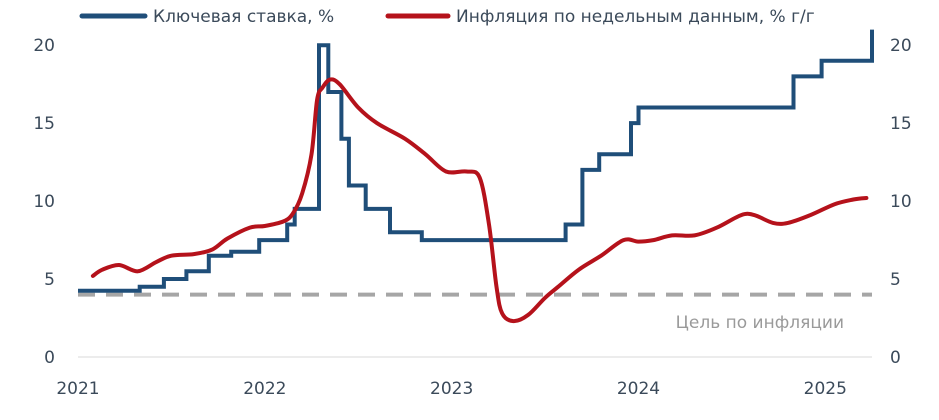 The width and height of the screenshot is (939, 420). I want to click on inflation-target-label: Цель по инфляции, so click(760, 323).